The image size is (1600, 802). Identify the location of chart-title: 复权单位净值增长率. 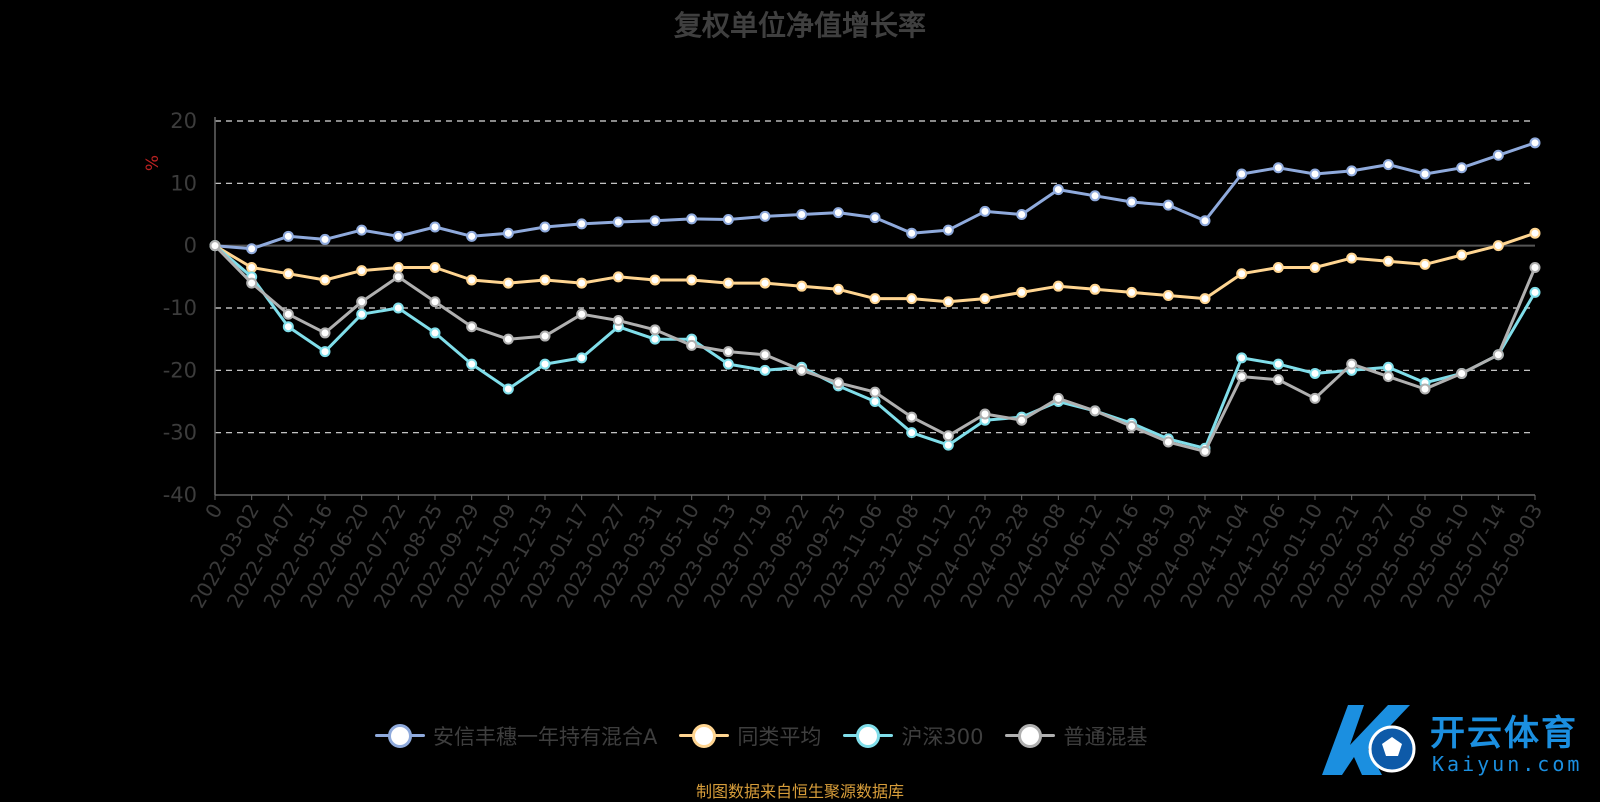
(799, 25).